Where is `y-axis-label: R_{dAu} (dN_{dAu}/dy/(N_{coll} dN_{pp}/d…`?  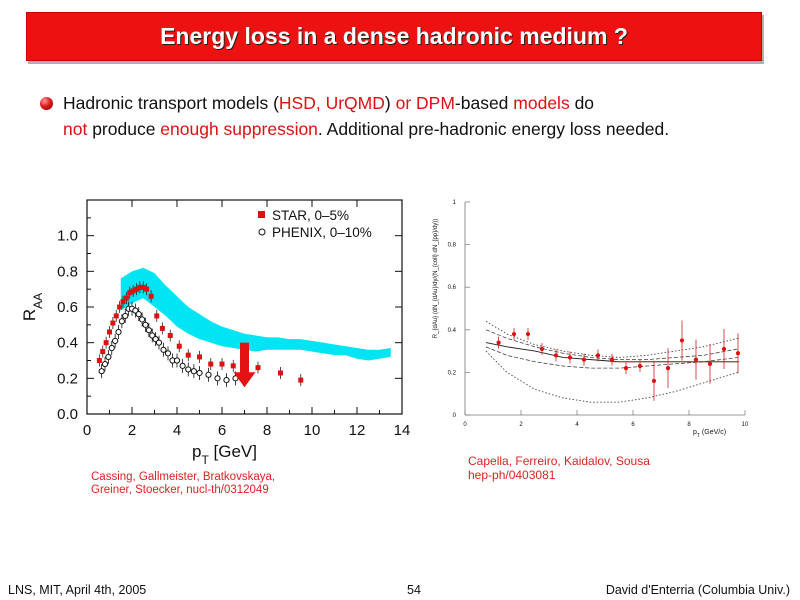
y-axis-label: R_{dAu} (dN_{dAu}/dy/(N_{coll} dN_{pp}/d… is located at coordinates (436, 278).